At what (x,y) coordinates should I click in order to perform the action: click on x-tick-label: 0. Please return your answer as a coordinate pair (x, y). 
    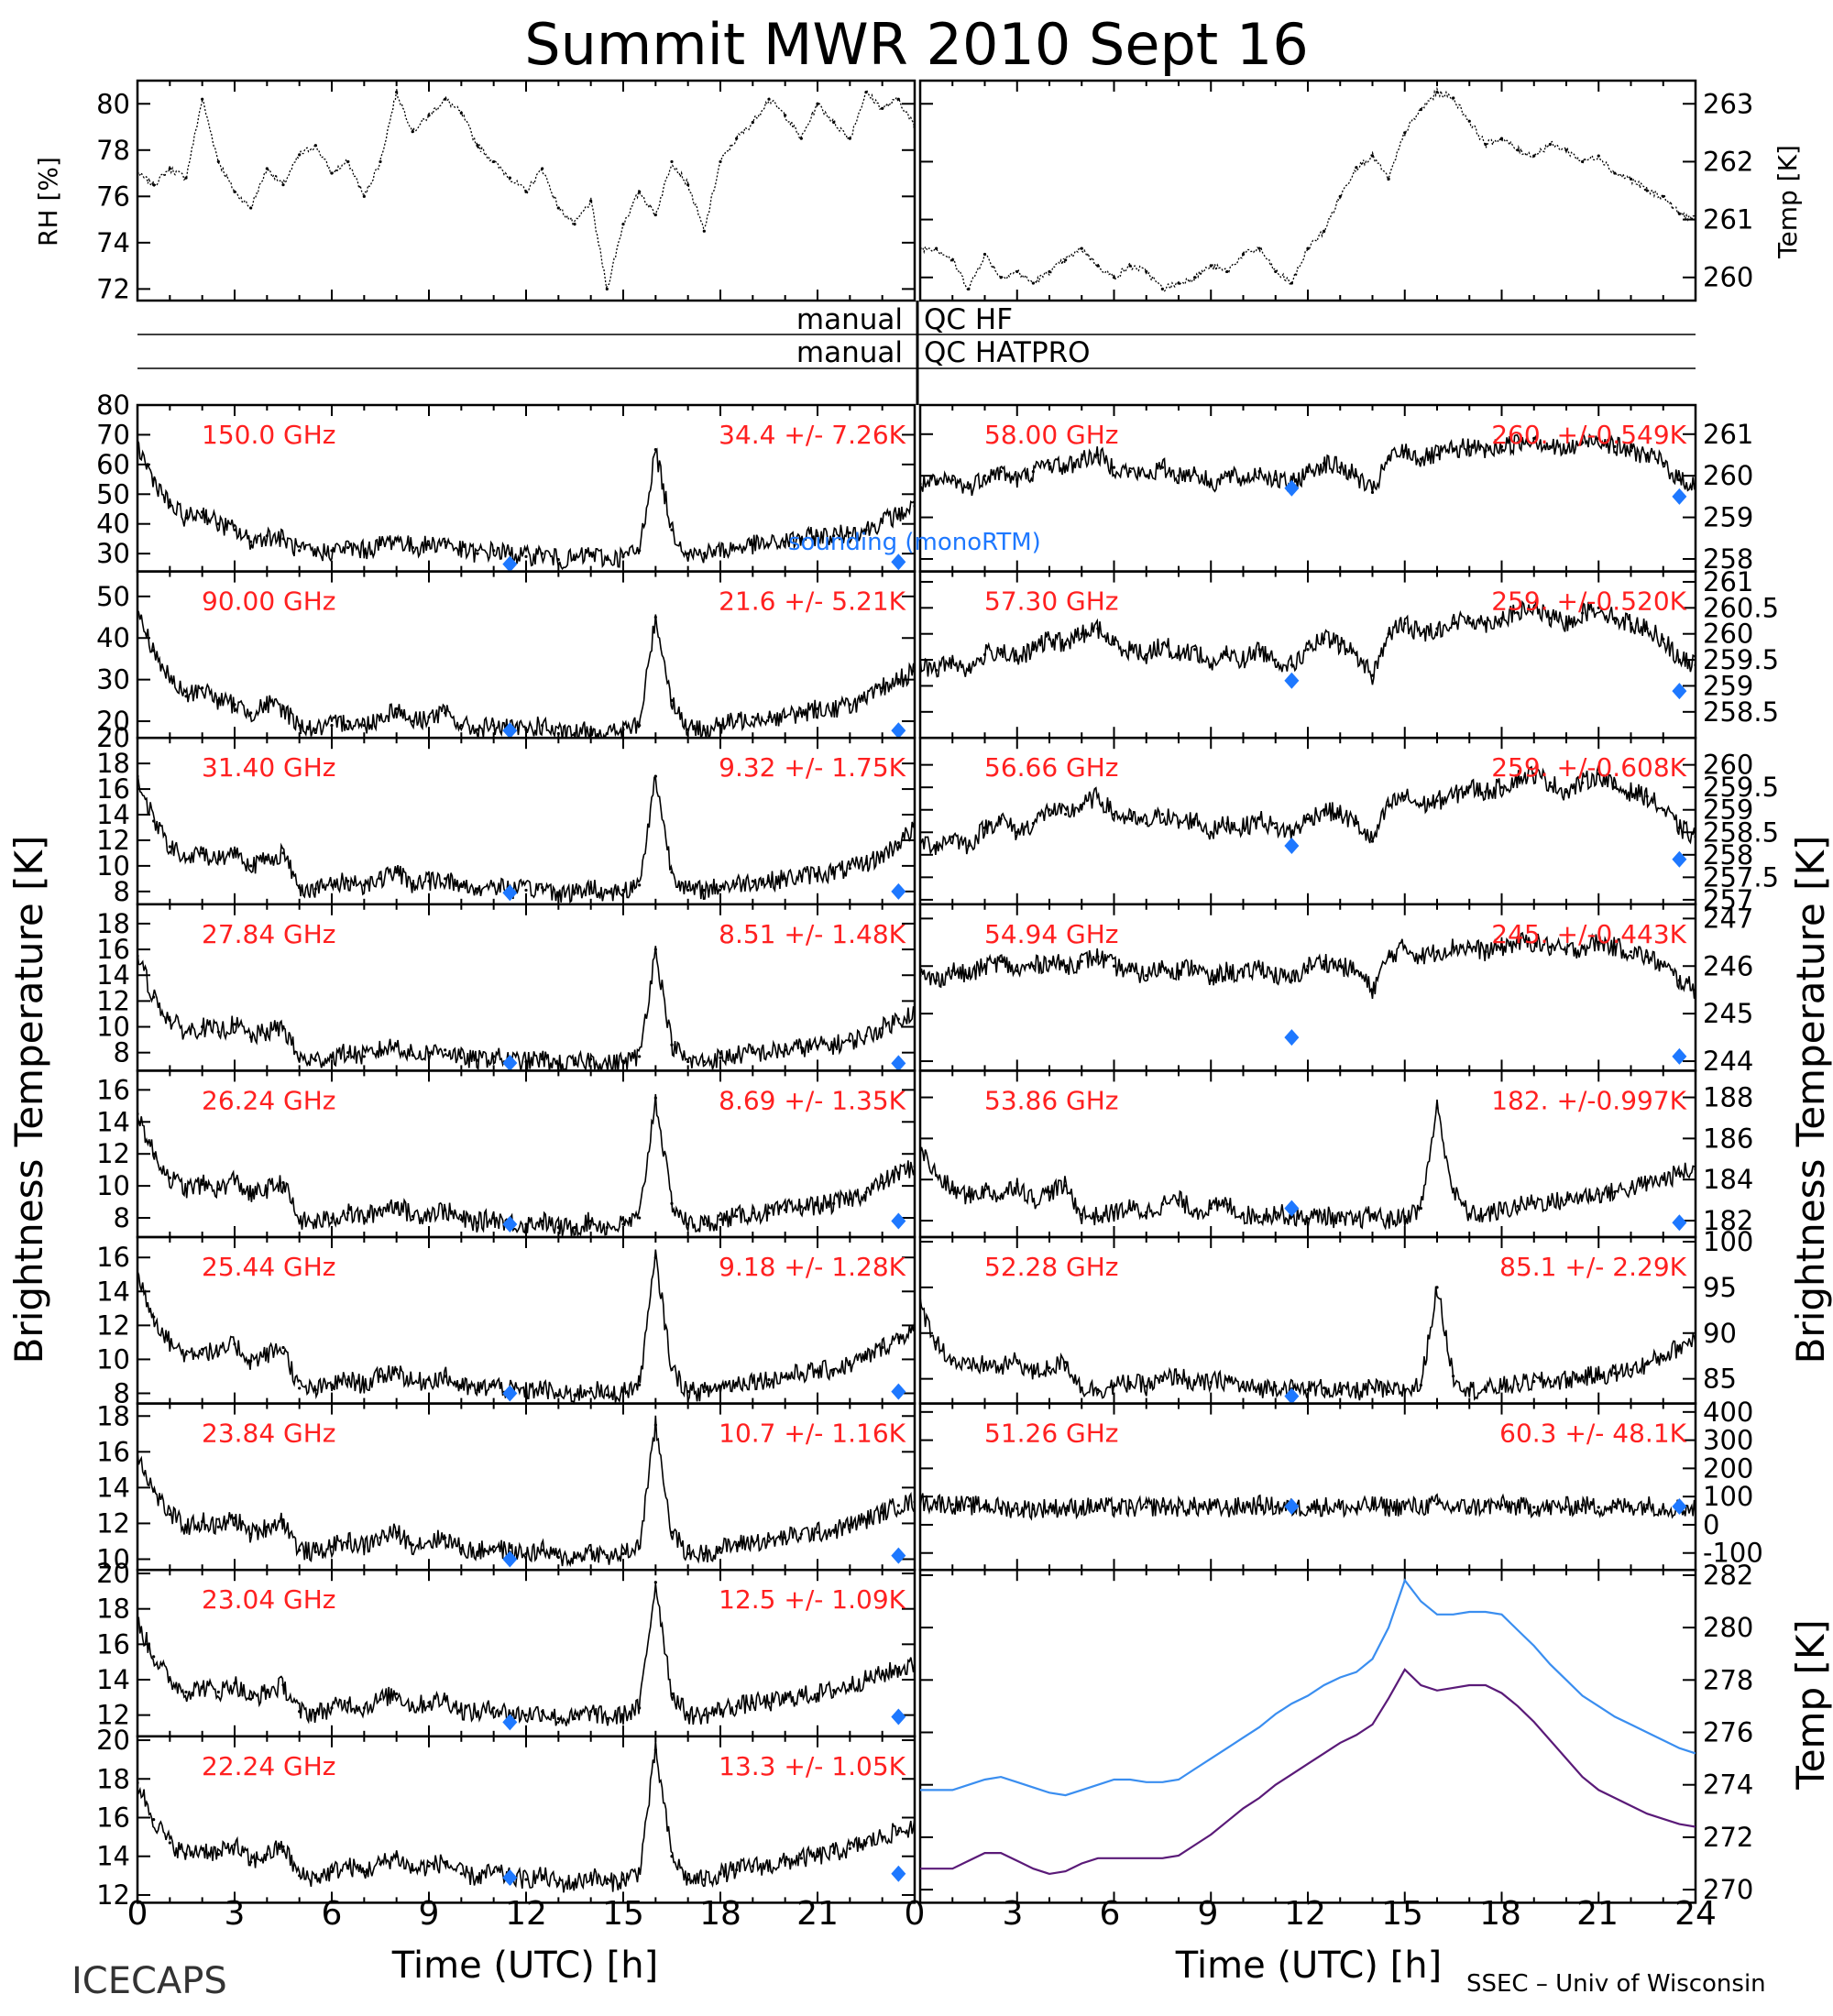
    Looking at the image, I should click on (915, 1914).